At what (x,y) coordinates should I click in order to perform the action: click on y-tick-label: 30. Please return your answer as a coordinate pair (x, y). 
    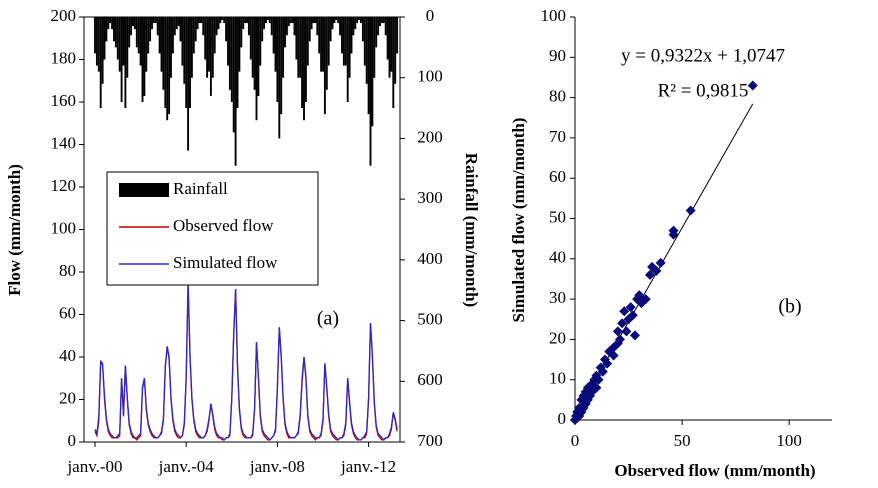
    Looking at the image, I should click on (557, 297).